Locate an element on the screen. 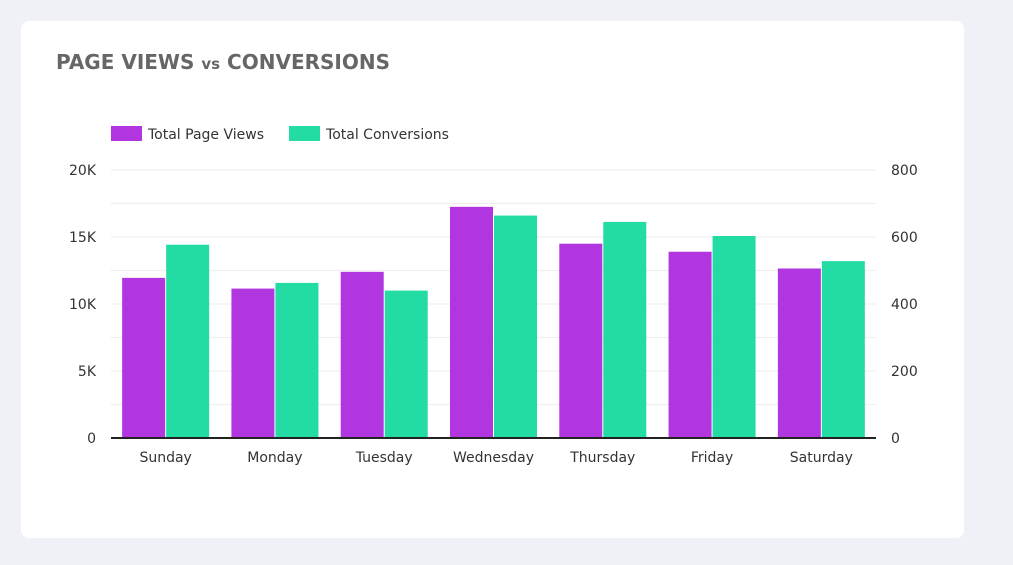 The height and width of the screenshot is (565, 1013). y-left-tick-label: 0 is located at coordinates (91, 439).